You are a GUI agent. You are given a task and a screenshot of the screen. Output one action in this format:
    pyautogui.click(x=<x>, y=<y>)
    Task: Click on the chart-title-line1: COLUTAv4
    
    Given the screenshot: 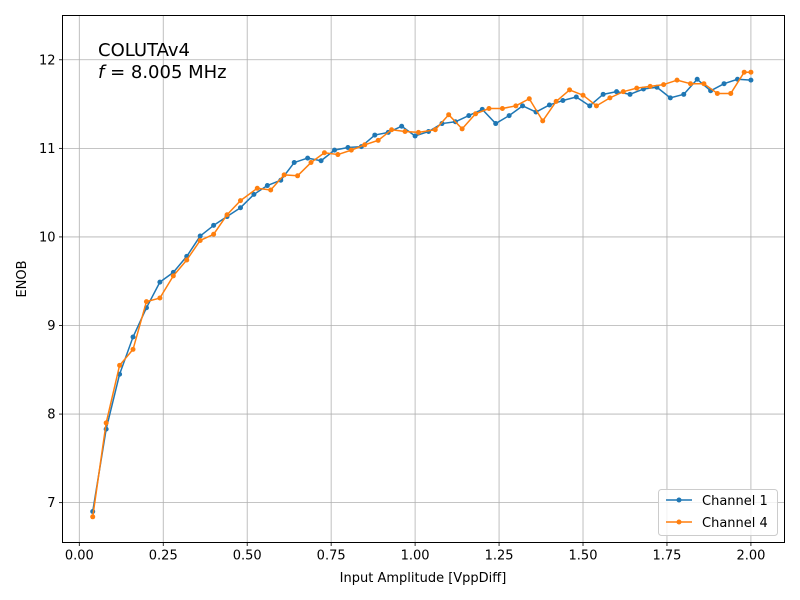 What is the action you would take?
    pyautogui.click(x=144, y=50)
    